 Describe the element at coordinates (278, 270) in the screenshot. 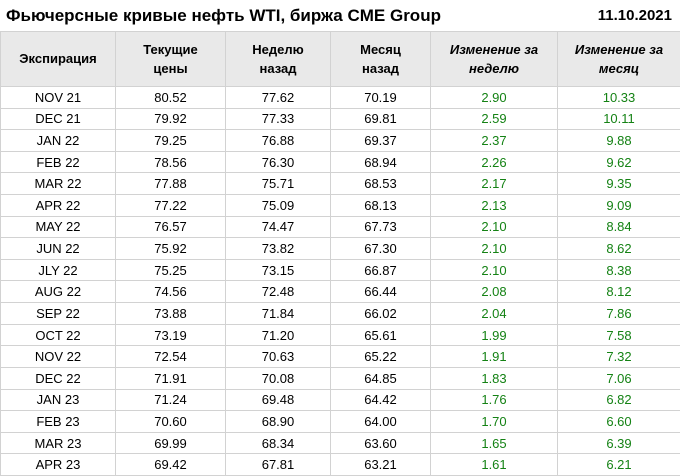

I see `week-ago-cell: 73.15` at that location.